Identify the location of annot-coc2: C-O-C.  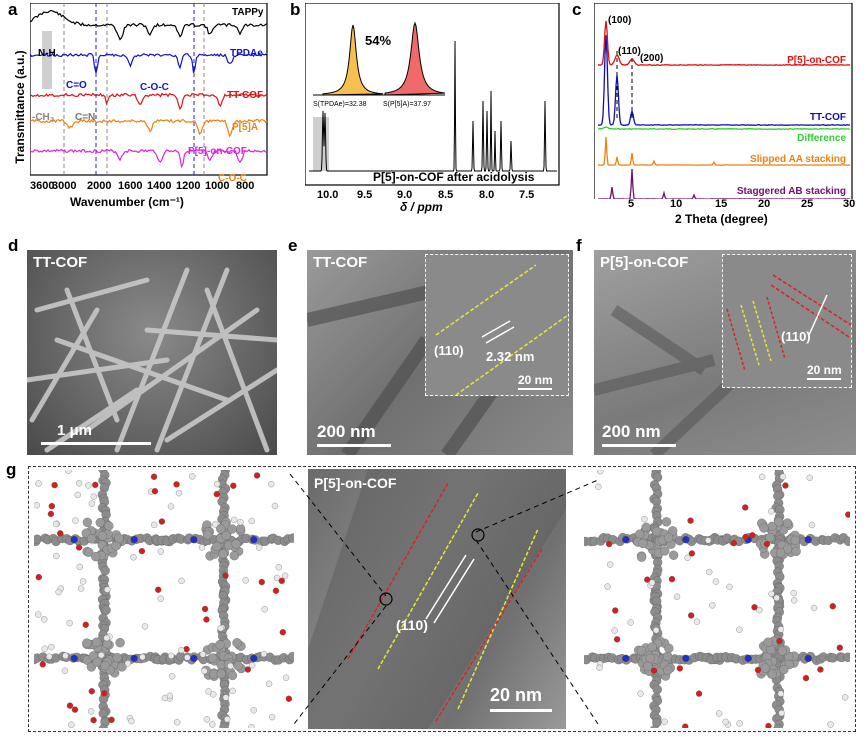
(232, 178).